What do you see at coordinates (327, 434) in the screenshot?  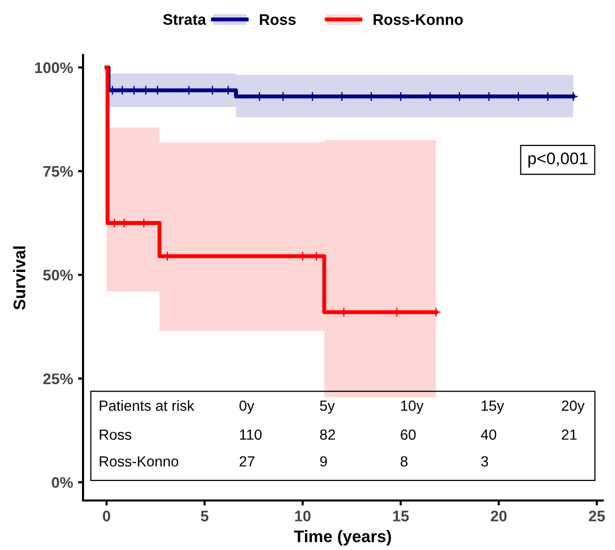 I see `annotation: 82` at bounding box center [327, 434].